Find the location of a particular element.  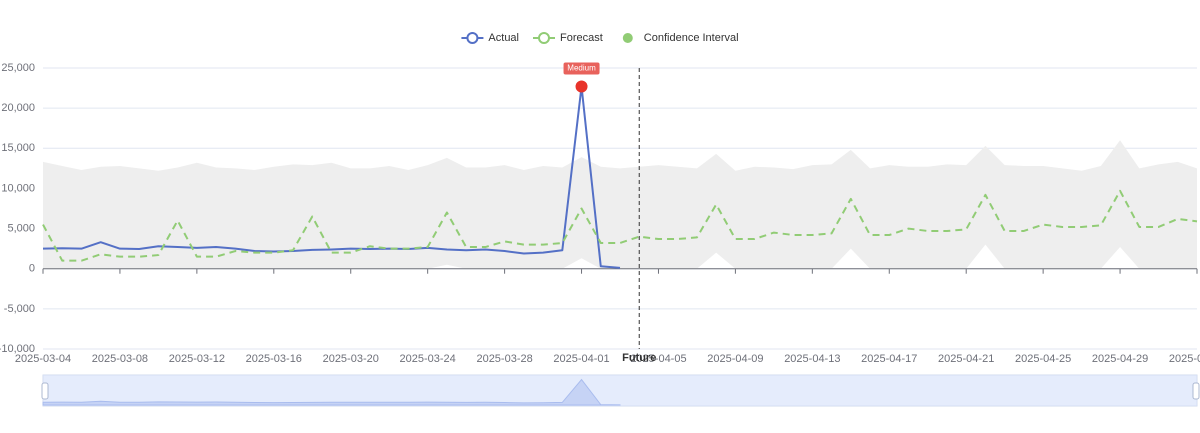

x-tick-label: 2025-04-29 is located at coordinates (1120, 359).